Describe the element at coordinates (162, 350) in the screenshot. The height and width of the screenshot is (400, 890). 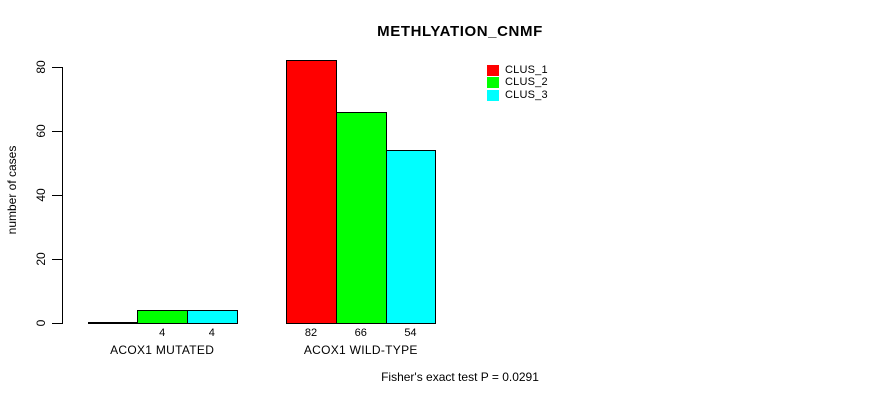
I see `category-label: ACOX1 MUTATED` at that location.